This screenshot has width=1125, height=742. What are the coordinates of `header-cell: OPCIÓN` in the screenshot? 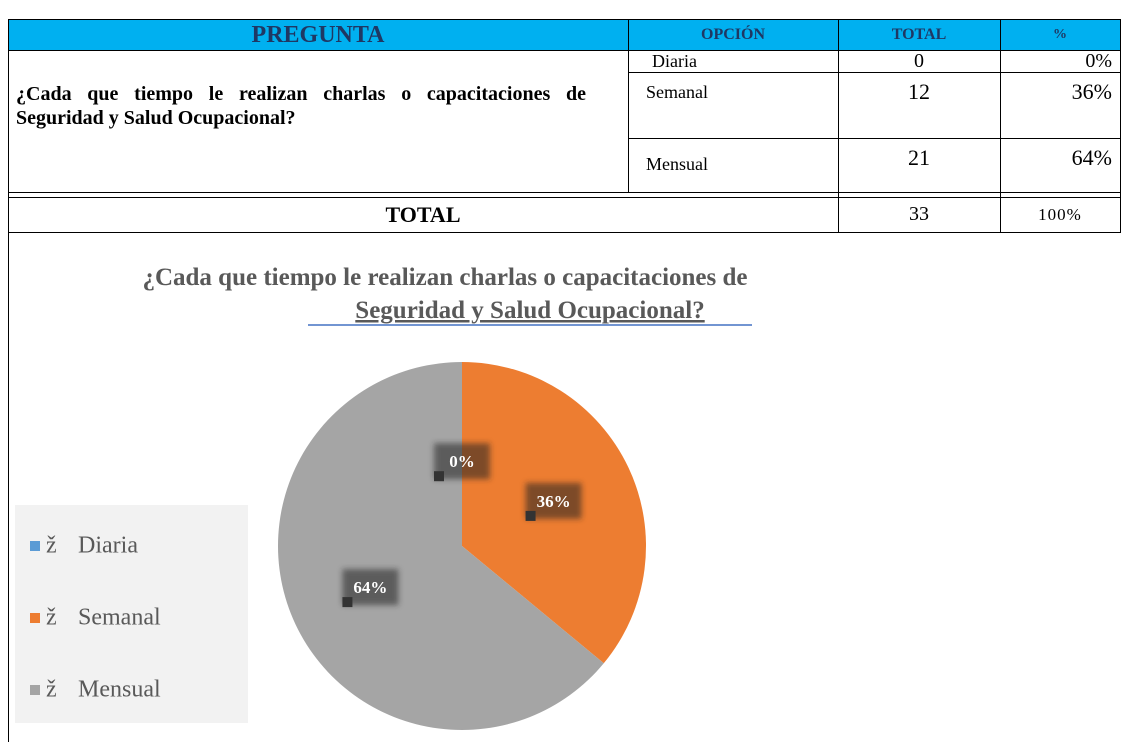 It's located at (733, 35).